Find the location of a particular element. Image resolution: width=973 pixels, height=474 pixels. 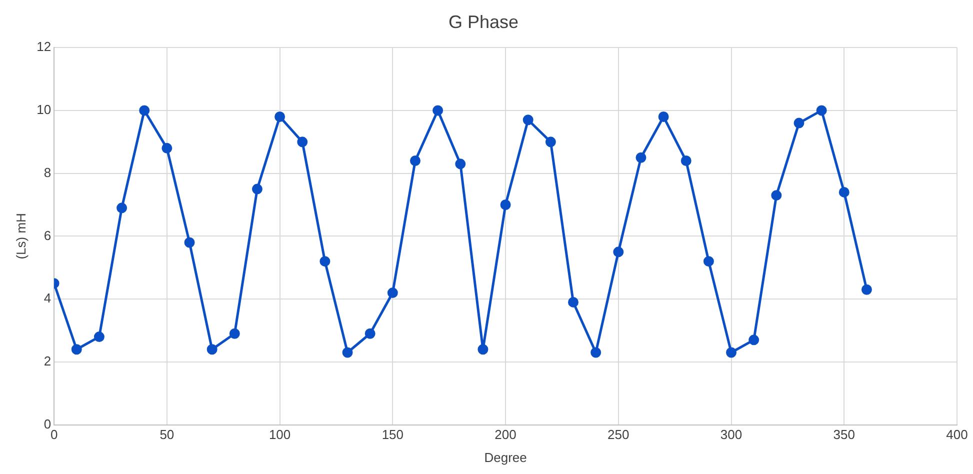

chart-title: G Phase is located at coordinates (483, 22).